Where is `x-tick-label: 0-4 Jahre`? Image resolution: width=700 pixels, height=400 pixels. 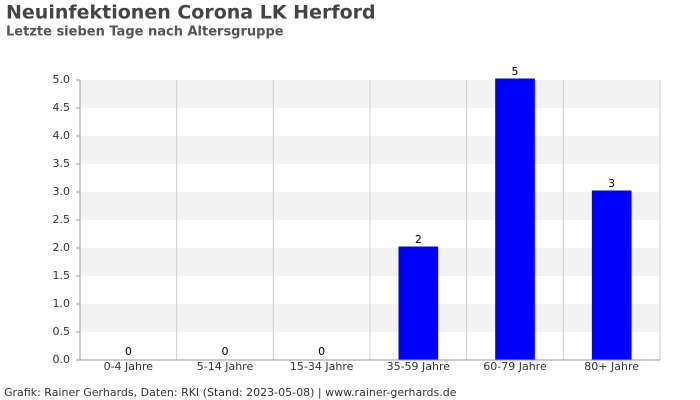
x-tick-label: 0-4 Jahre is located at coordinates (129, 366).